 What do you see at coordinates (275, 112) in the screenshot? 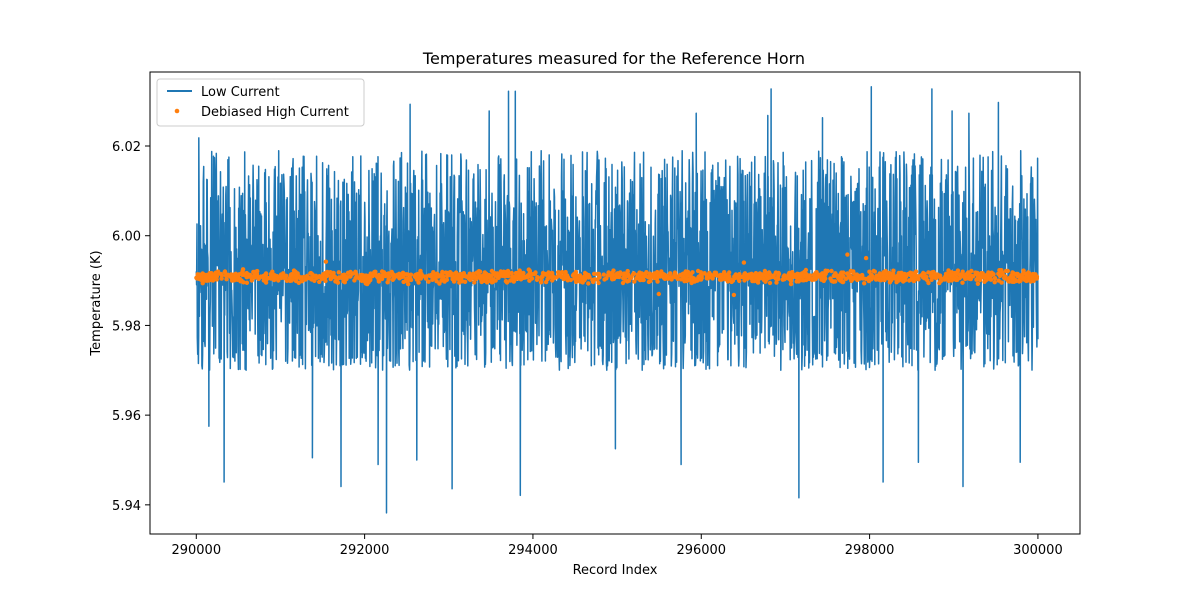
I see `legend-label-debiased-high-current: Debiased High Current` at bounding box center [275, 112].